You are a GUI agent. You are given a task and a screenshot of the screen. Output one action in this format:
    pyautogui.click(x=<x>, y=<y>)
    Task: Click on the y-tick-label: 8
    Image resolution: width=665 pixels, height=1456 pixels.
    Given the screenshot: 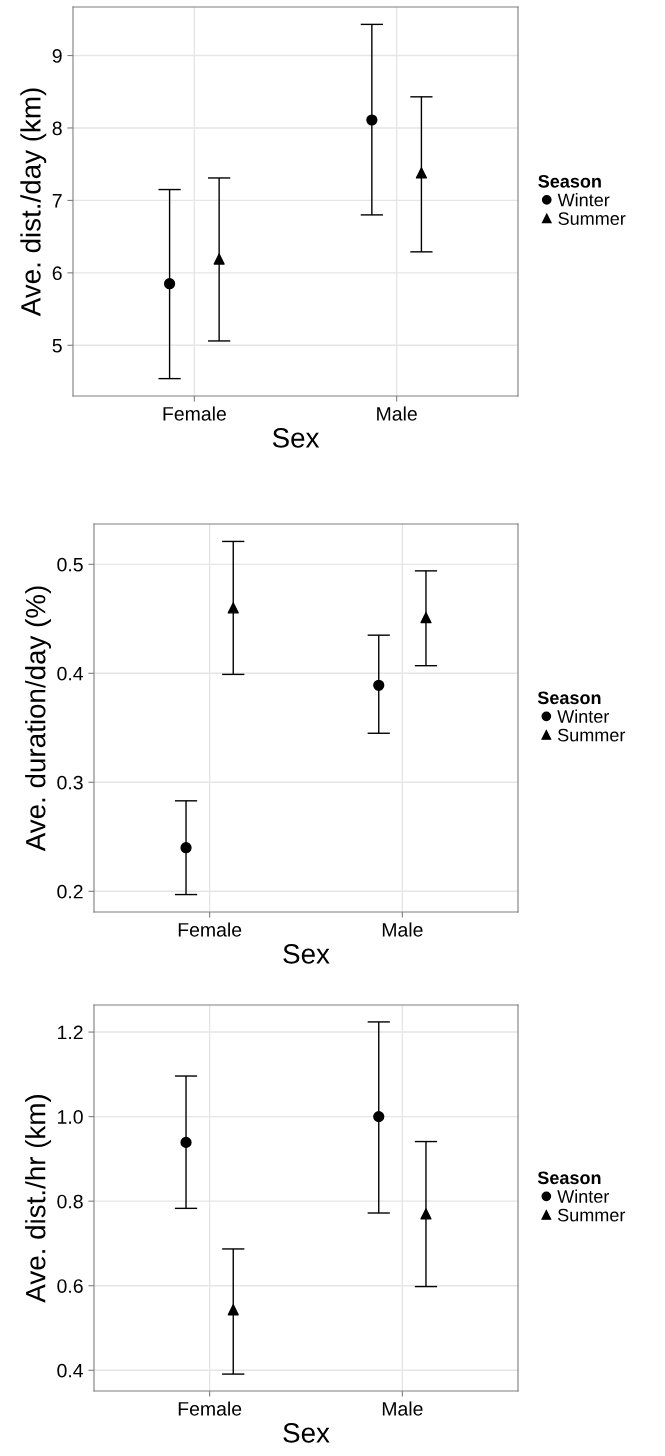 What is the action you would take?
    pyautogui.click(x=57, y=128)
    